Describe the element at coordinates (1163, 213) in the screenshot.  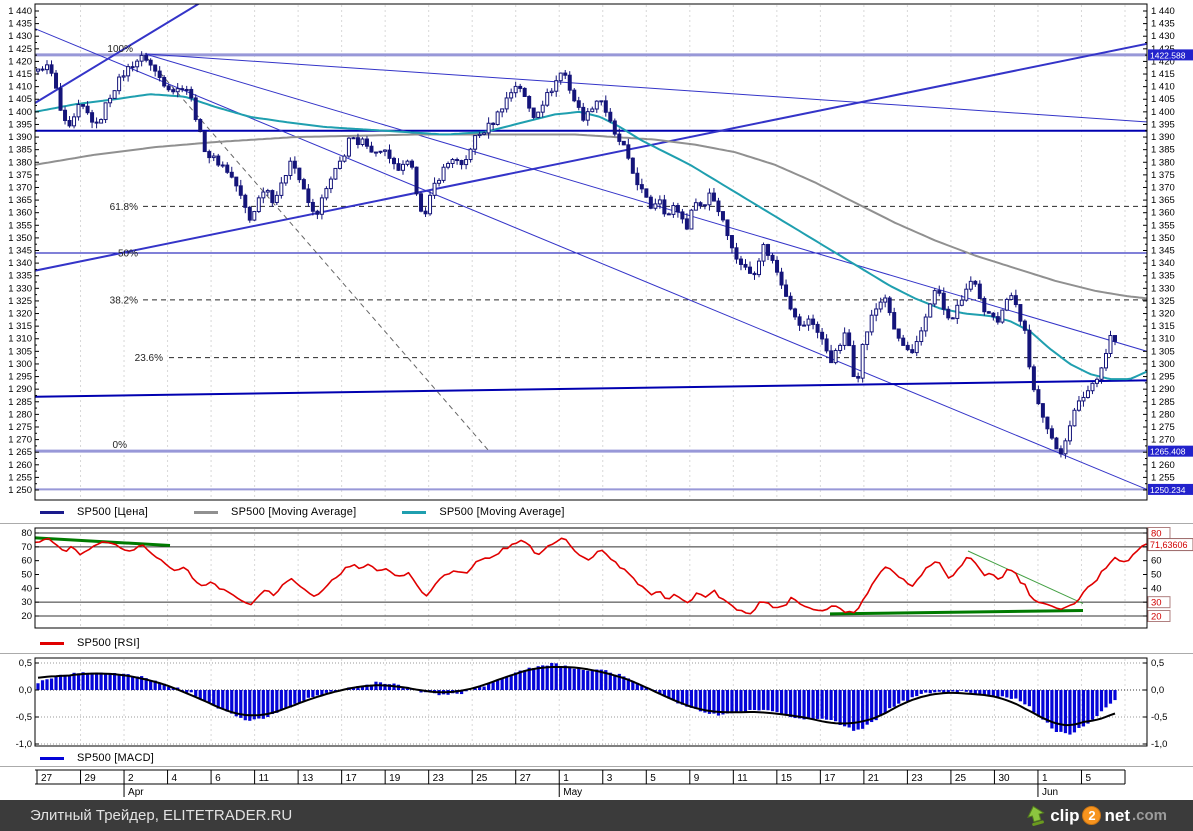
I see `svg-text: 1 360` at that location.